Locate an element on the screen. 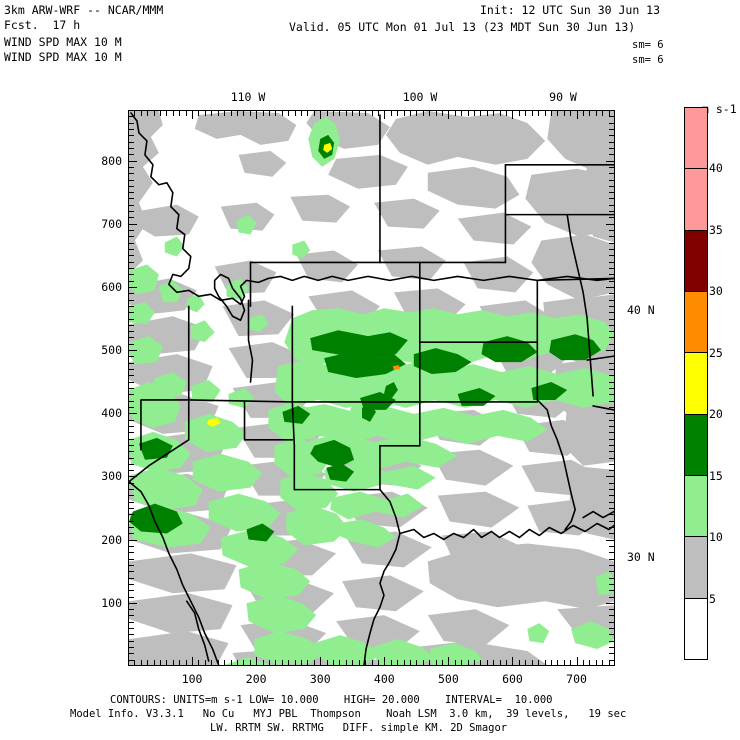 This screenshot has height=740, width=740. y-axis-label-400: 400 is located at coordinates (111, 413).